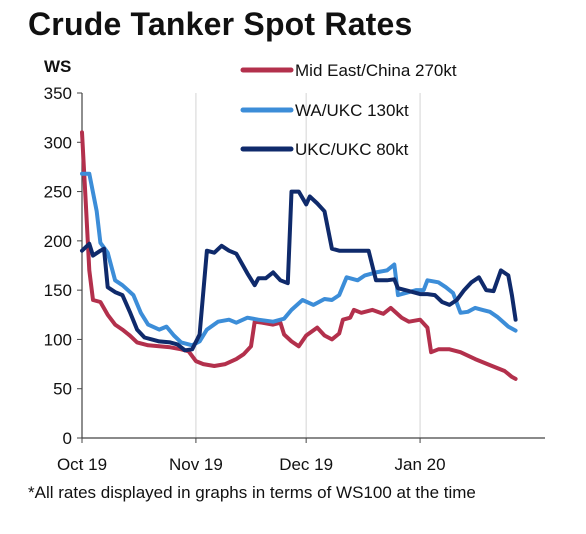 The height and width of the screenshot is (534, 586). Describe the element at coordinates (58, 339) in the screenshot. I see `y-tick-label: 100` at that location.